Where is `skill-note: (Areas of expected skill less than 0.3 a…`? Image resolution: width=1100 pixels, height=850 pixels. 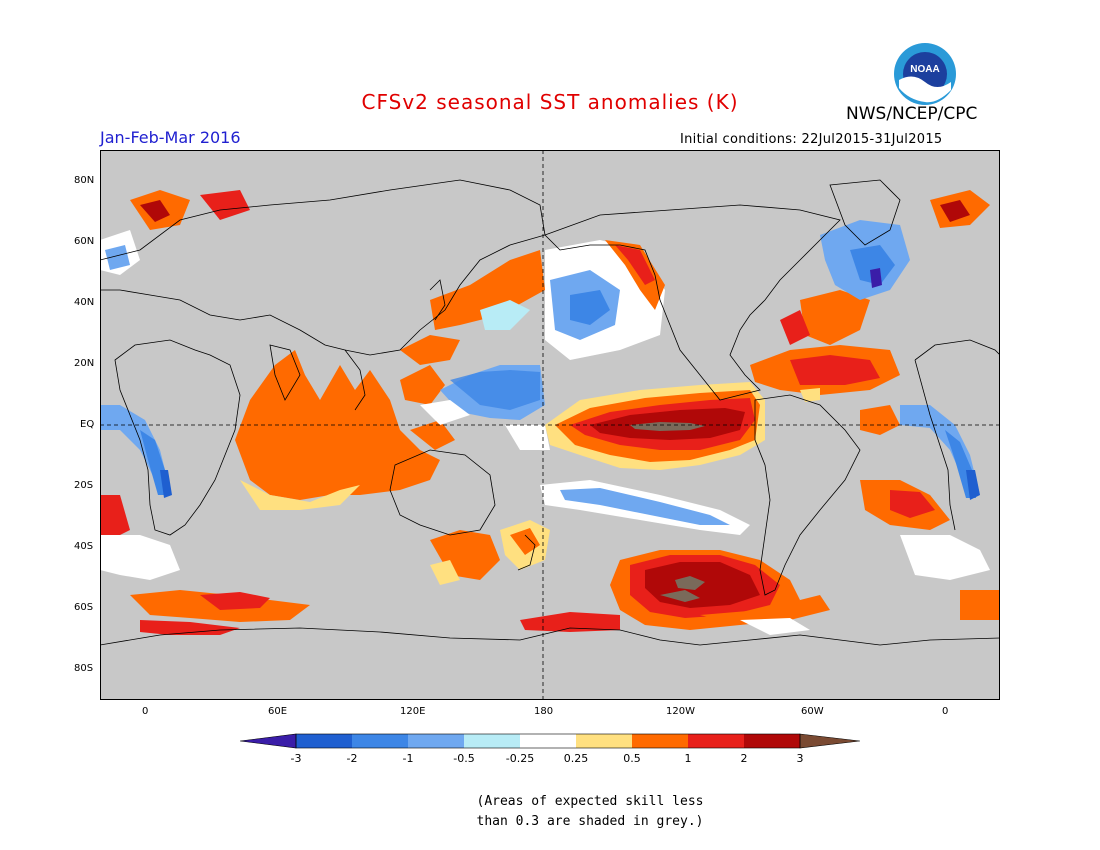
skill-note: (Areas of expected skill less than 0.3 a… is located at coordinates (590, 812).